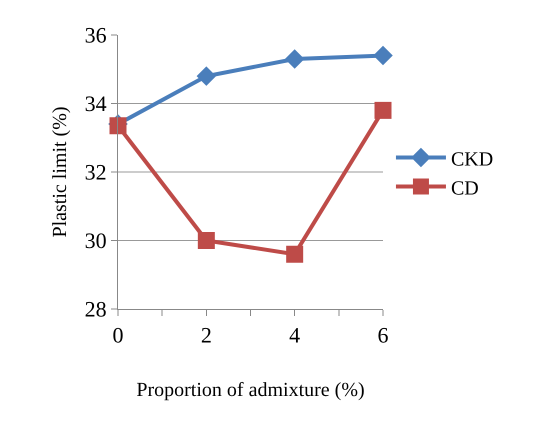  What do you see at coordinates (294, 335) in the screenshot?
I see `x-tick-label: 4` at bounding box center [294, 335].